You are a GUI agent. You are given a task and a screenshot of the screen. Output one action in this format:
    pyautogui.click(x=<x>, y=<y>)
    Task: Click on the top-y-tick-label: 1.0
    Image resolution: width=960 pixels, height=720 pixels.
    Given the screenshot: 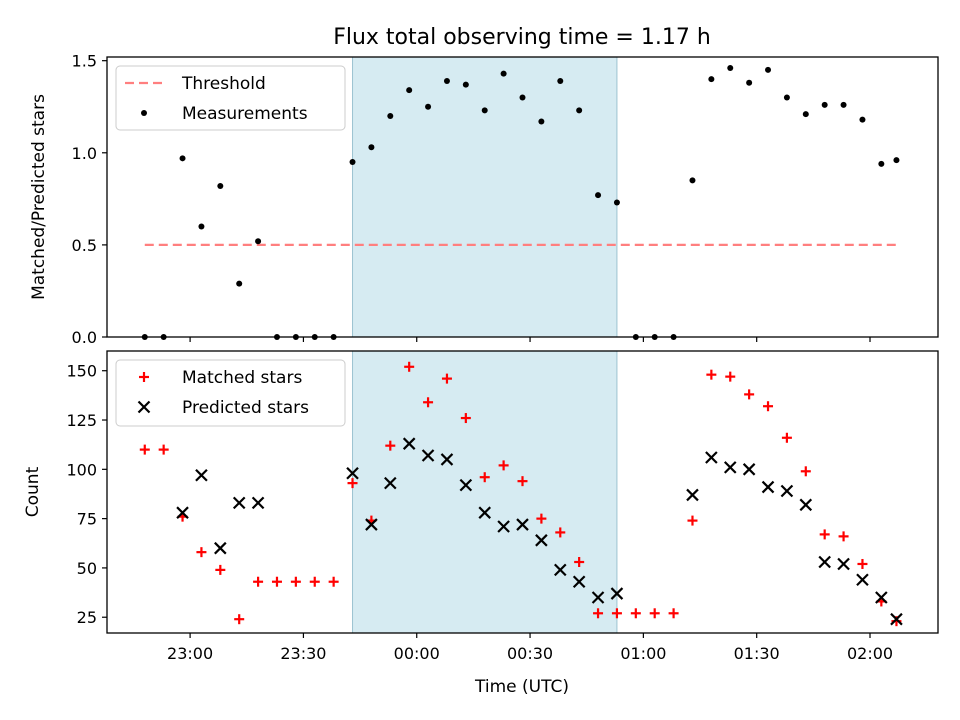 What is the action you would take?
    pyautogui.click(x=84, y=153)
    